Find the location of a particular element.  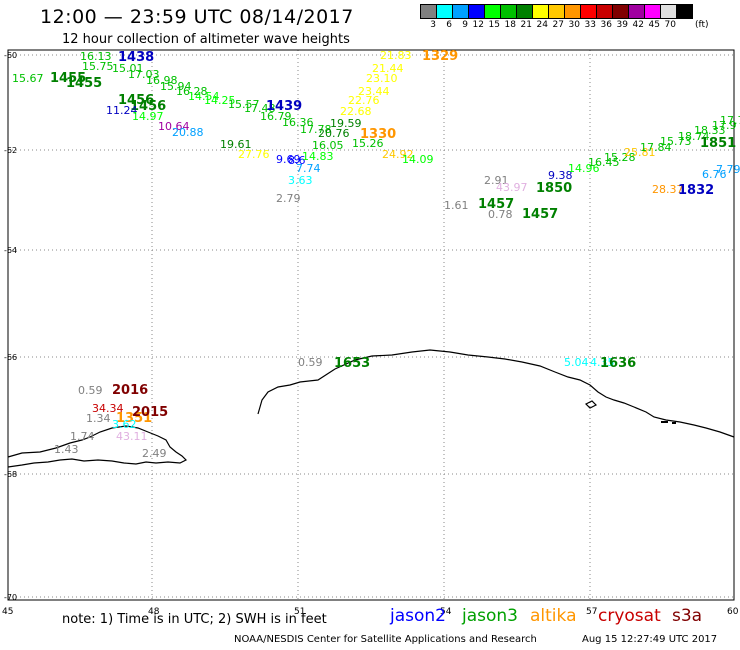

observation-label: 2.79 is located at coordinates (288, 198).